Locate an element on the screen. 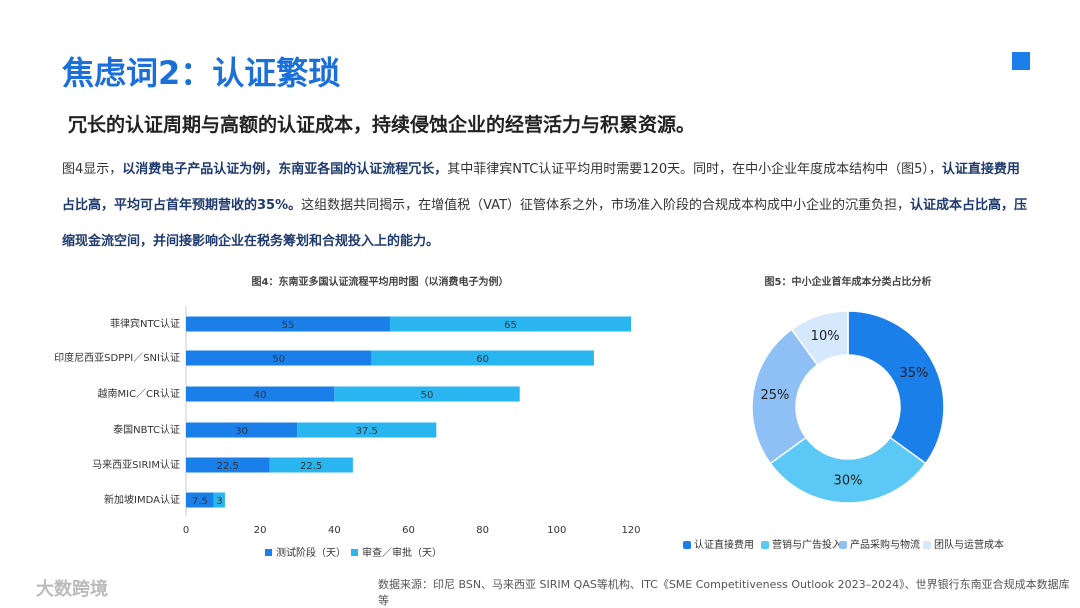 The width and height of the screenshot is (1080, 608). x-tick-label: 100 is located at coordinates (556, 530).